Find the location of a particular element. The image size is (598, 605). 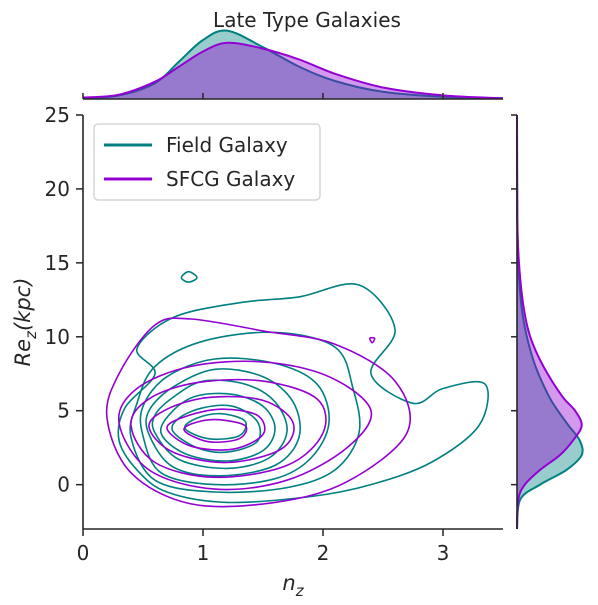

sfcg-galaxy-marginal-y-fill is located at coordinates (549, 322).